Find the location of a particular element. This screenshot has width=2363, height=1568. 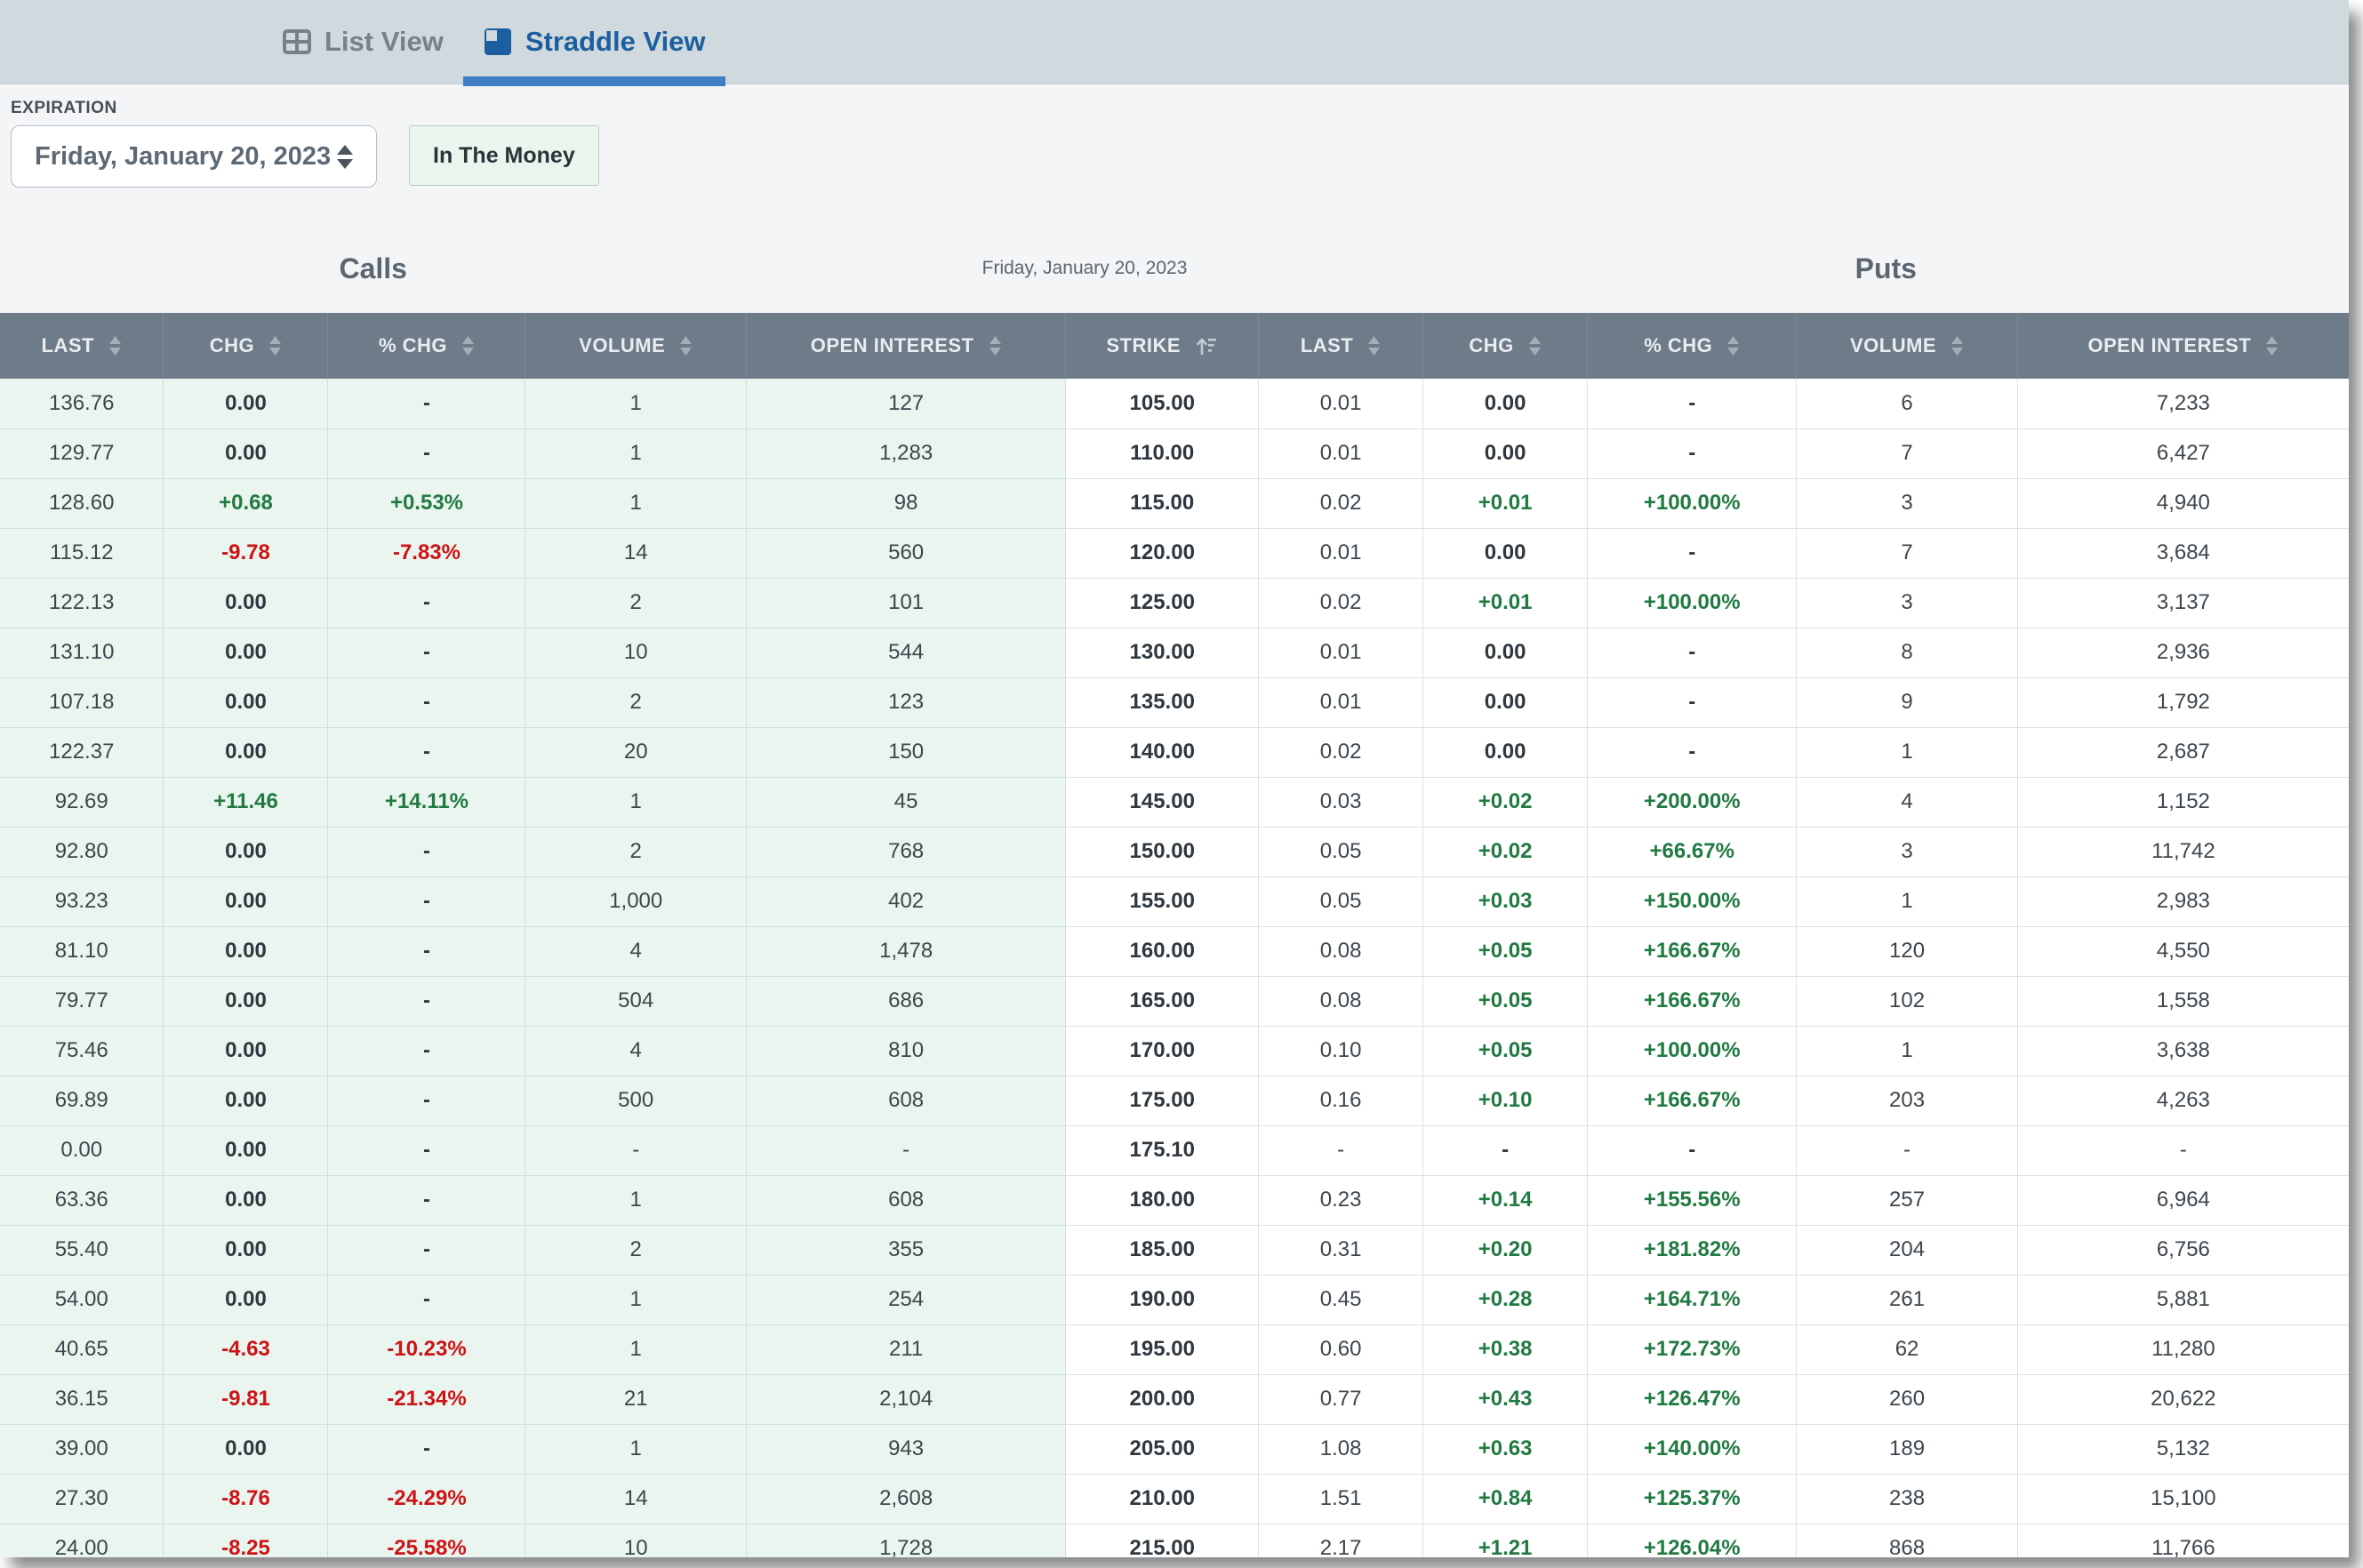

strike-header: STRIKE is located at coordinates (1162, 346).